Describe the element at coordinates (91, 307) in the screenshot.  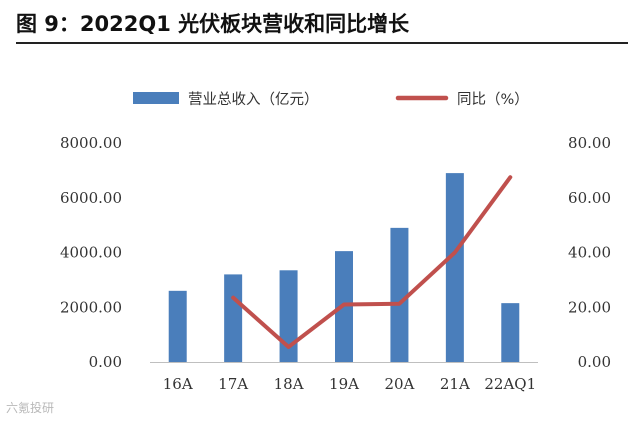
I see `y-left-tick-label: 2000.00` at that location.